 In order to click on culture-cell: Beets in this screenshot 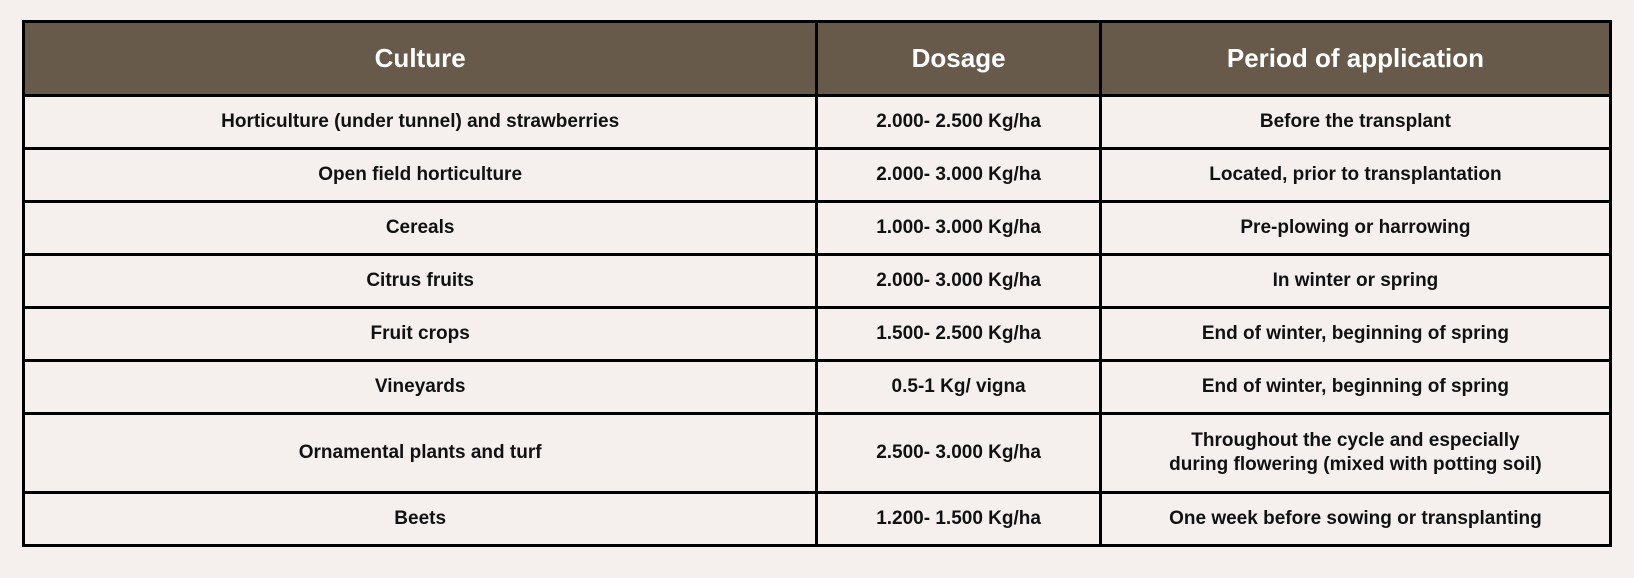, I will do `click(420, 519)`.